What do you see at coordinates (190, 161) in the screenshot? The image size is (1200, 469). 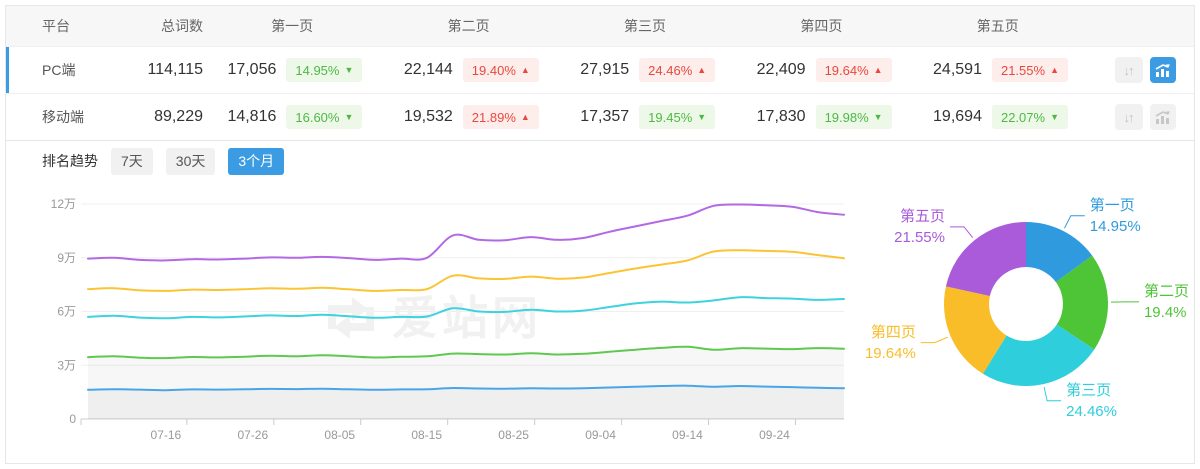 I see `tab-30-days: 30天` at bounding box center [190, 161].